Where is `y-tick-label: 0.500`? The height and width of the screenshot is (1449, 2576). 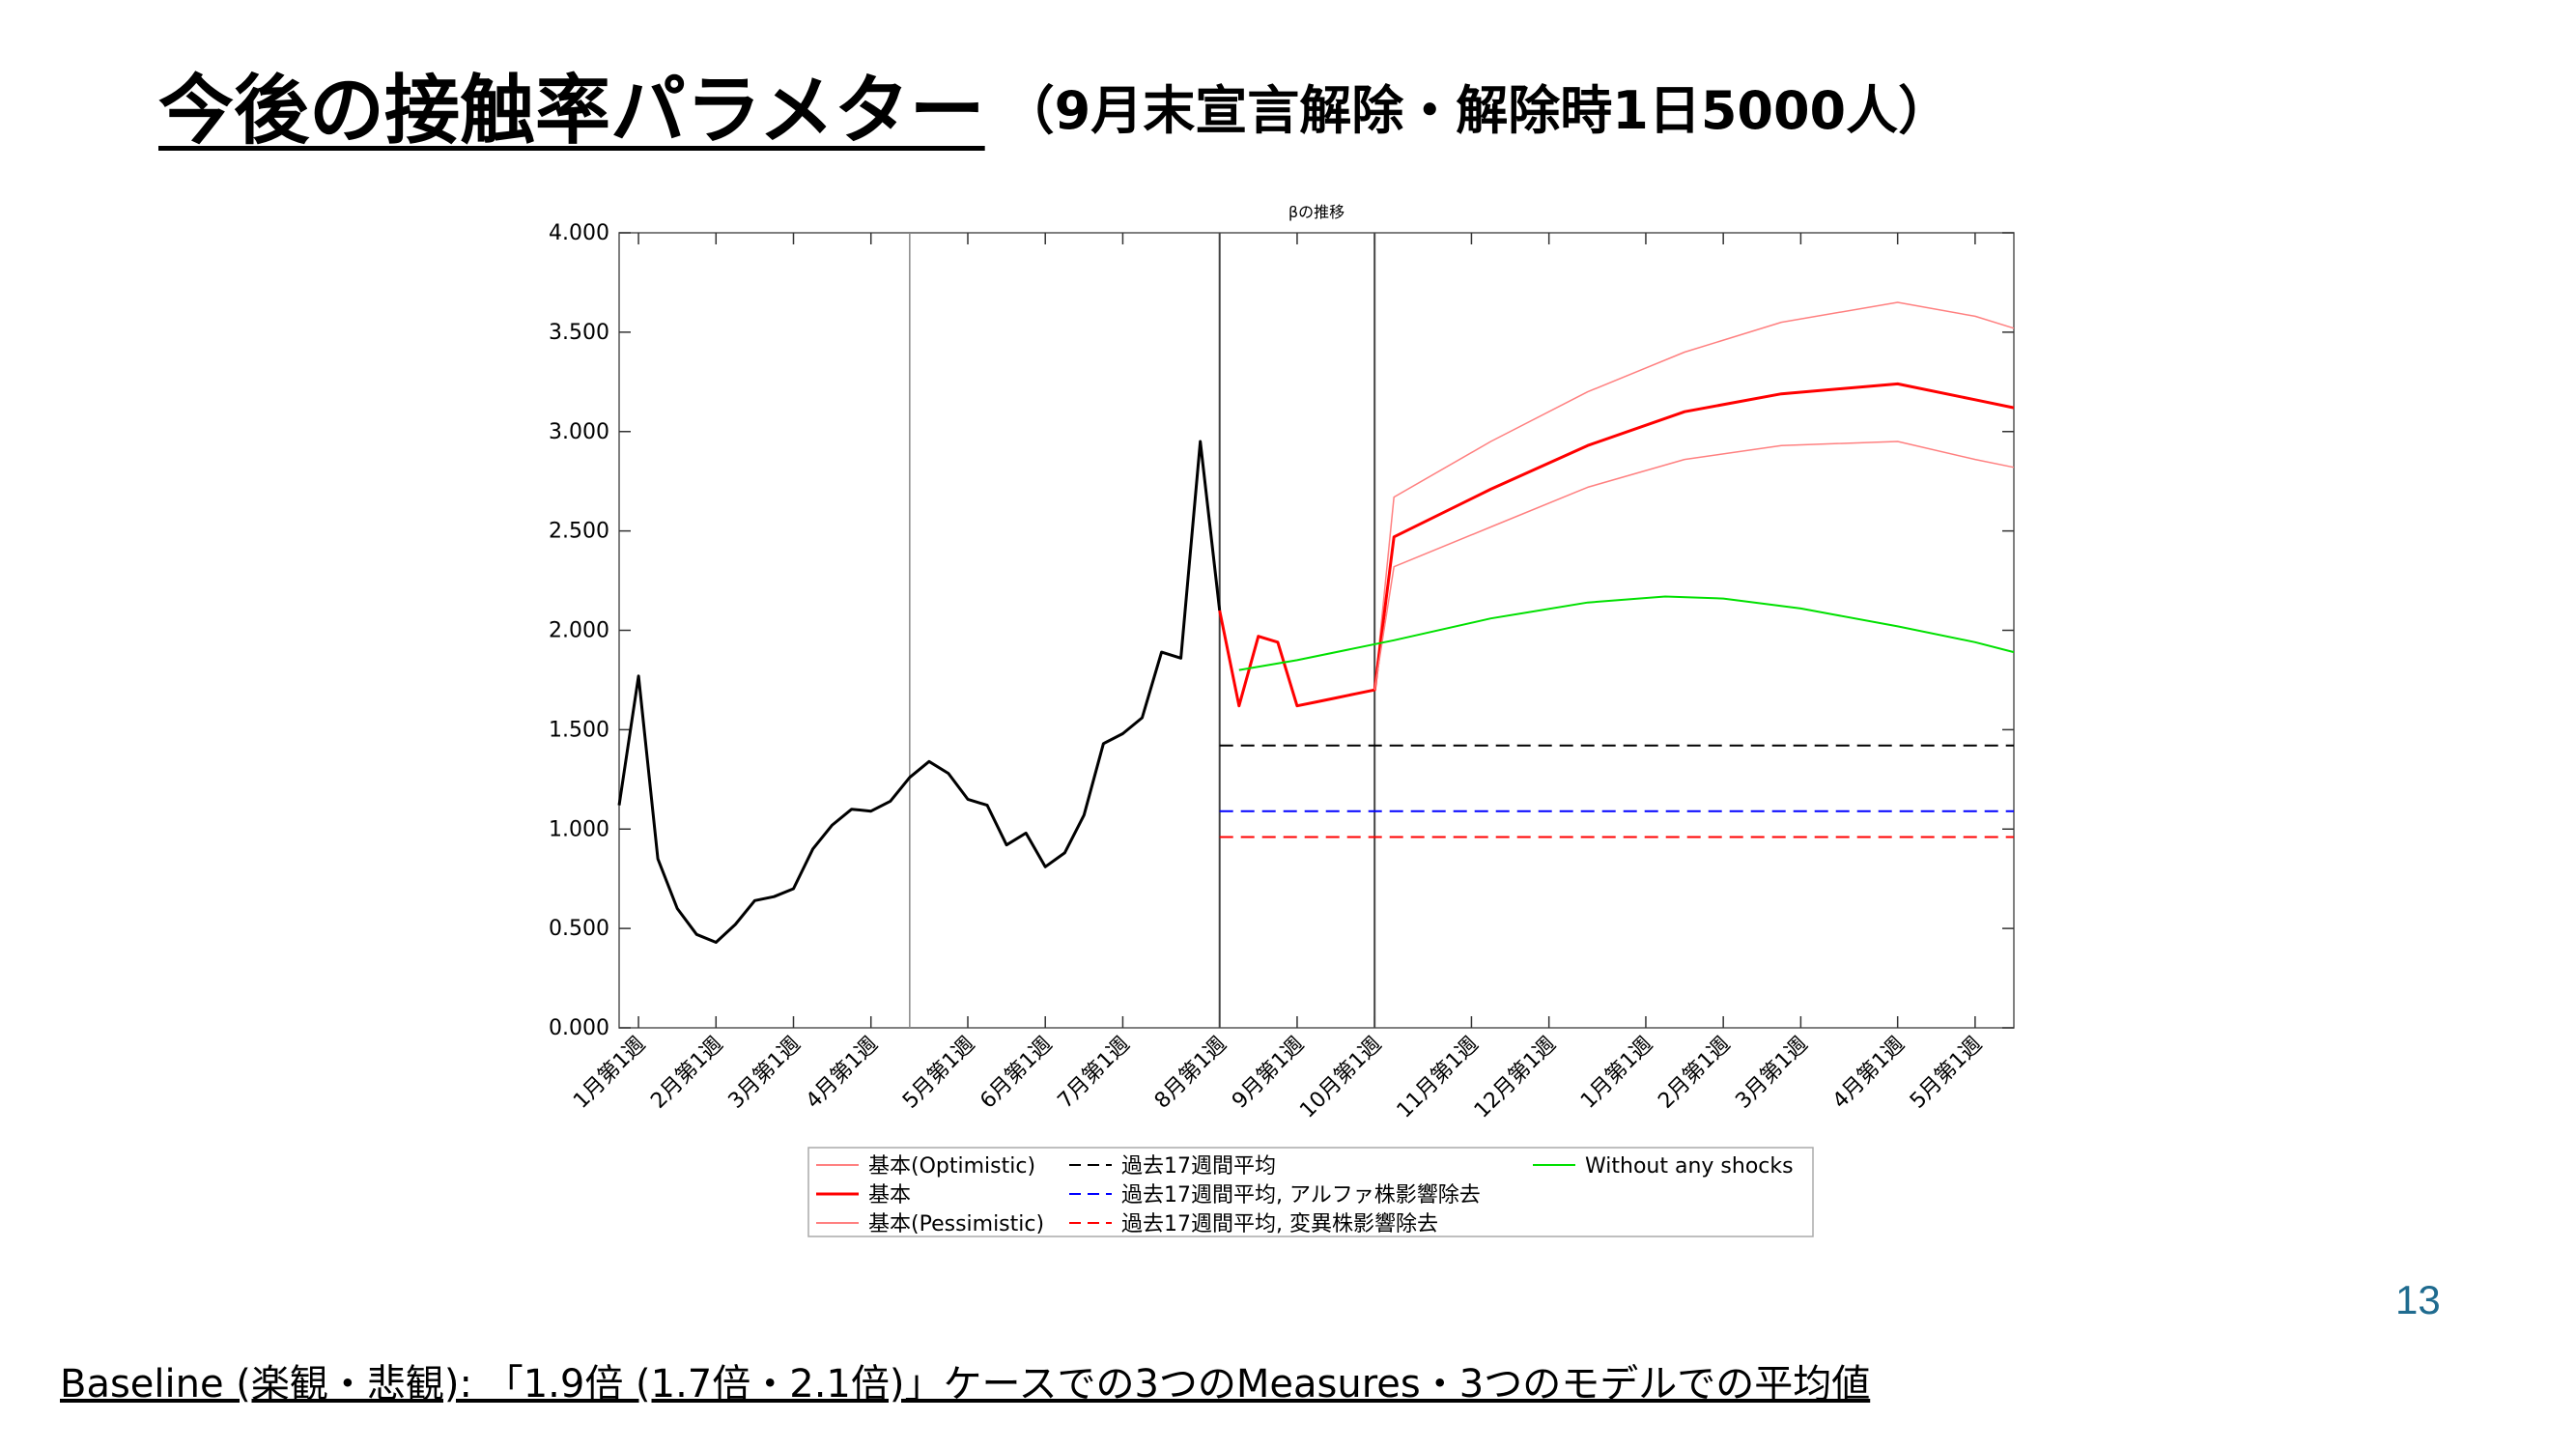 y-tick-label: 0.500 is located at coordinates (579, 929).